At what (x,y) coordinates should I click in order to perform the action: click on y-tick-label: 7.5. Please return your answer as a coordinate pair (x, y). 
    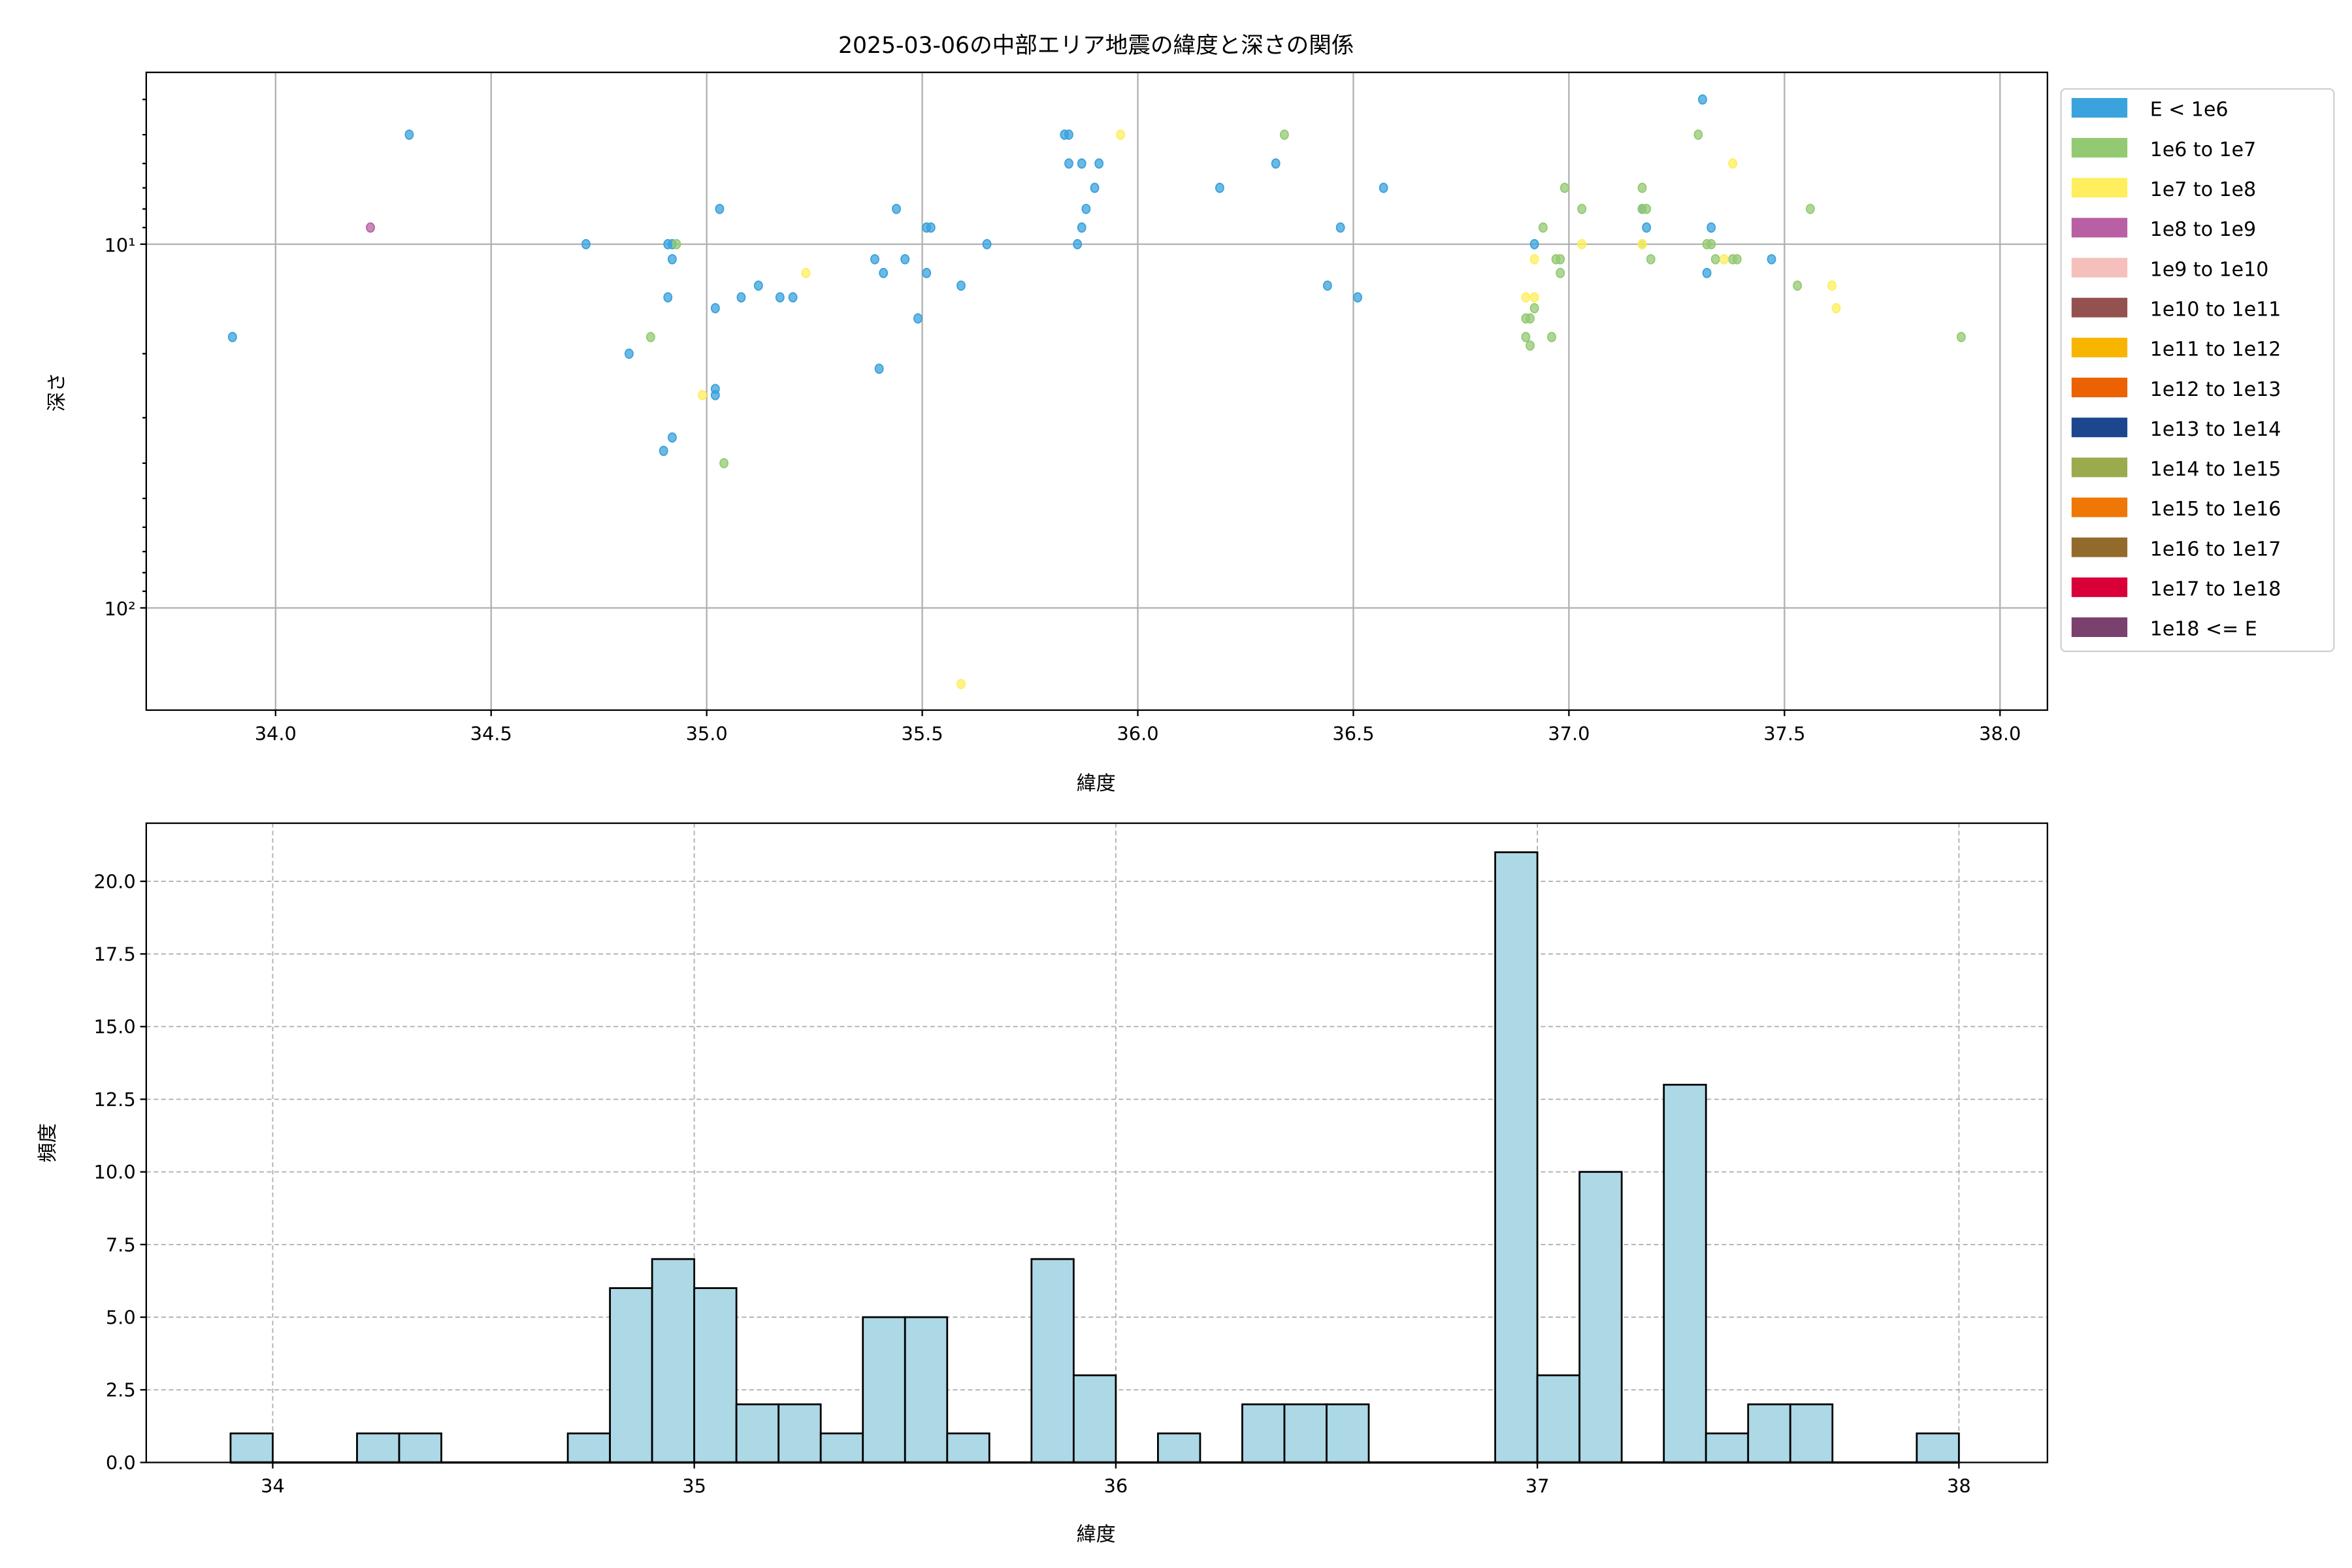
    Looking at the image, I should click on (121, 1244).